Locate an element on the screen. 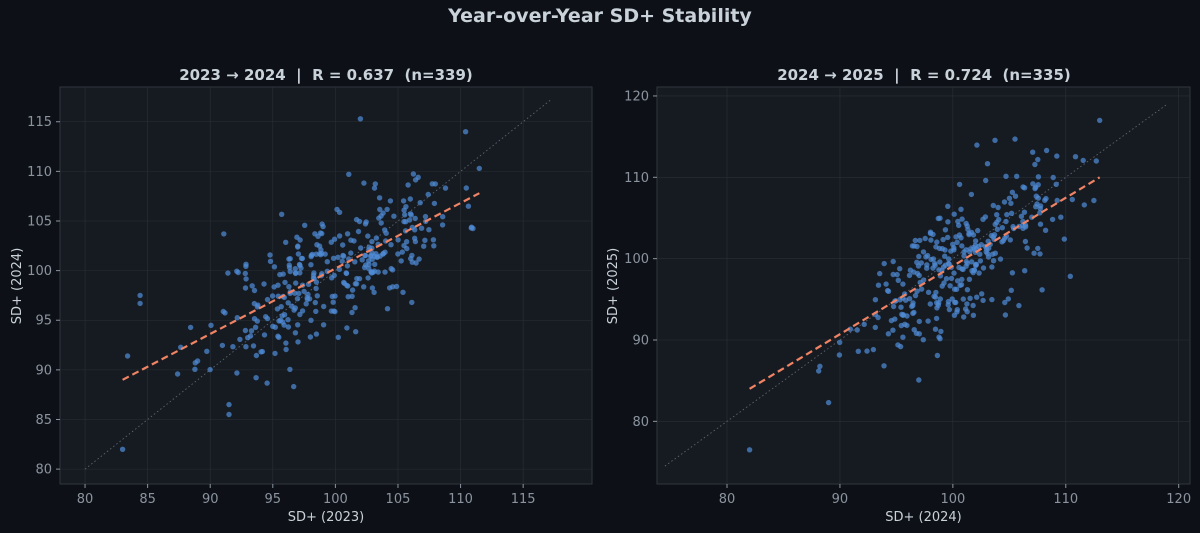 This screenshot has height=533, width=1200. y-tick-label: 100 is located at coordinates (39, 271).